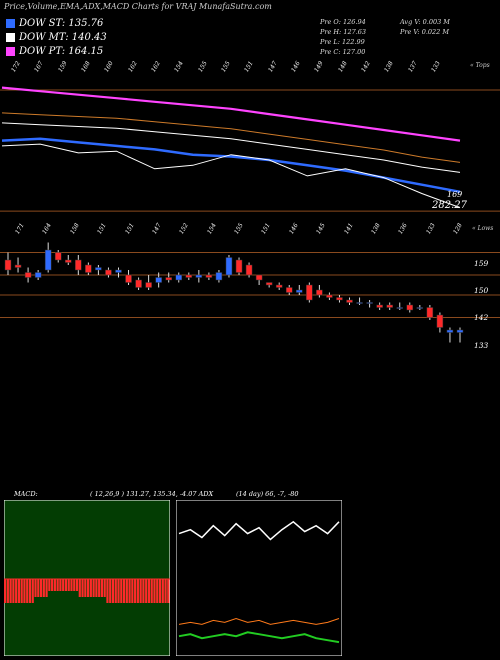  Describe the element at coordinates (211, 229) in the screenshot. I see `mid-tick-7: 154` at that location.